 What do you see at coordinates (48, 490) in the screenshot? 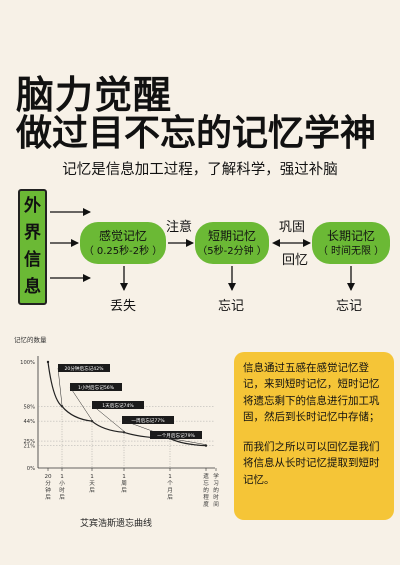
I see `x-tick-label: 钟` at bounding box center [48, 490].